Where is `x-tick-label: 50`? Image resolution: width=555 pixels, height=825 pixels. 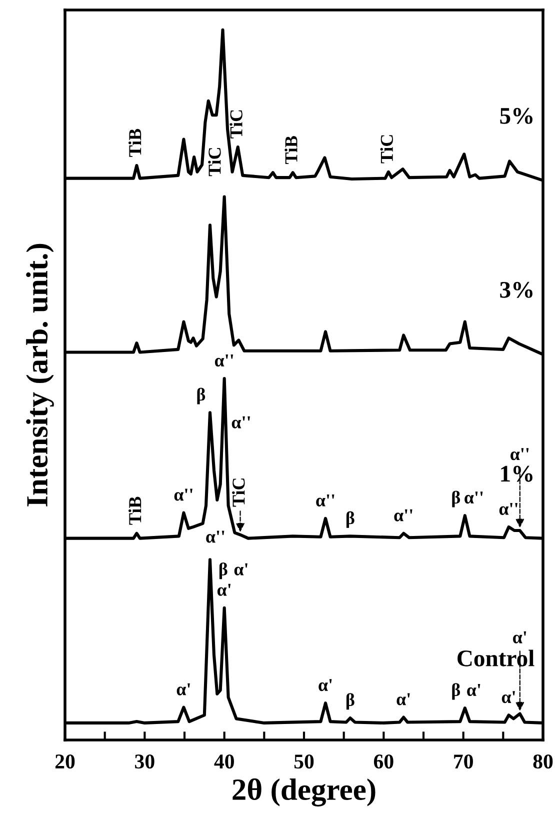 x-tick-label: 50 is located at coordinates (304, 761).